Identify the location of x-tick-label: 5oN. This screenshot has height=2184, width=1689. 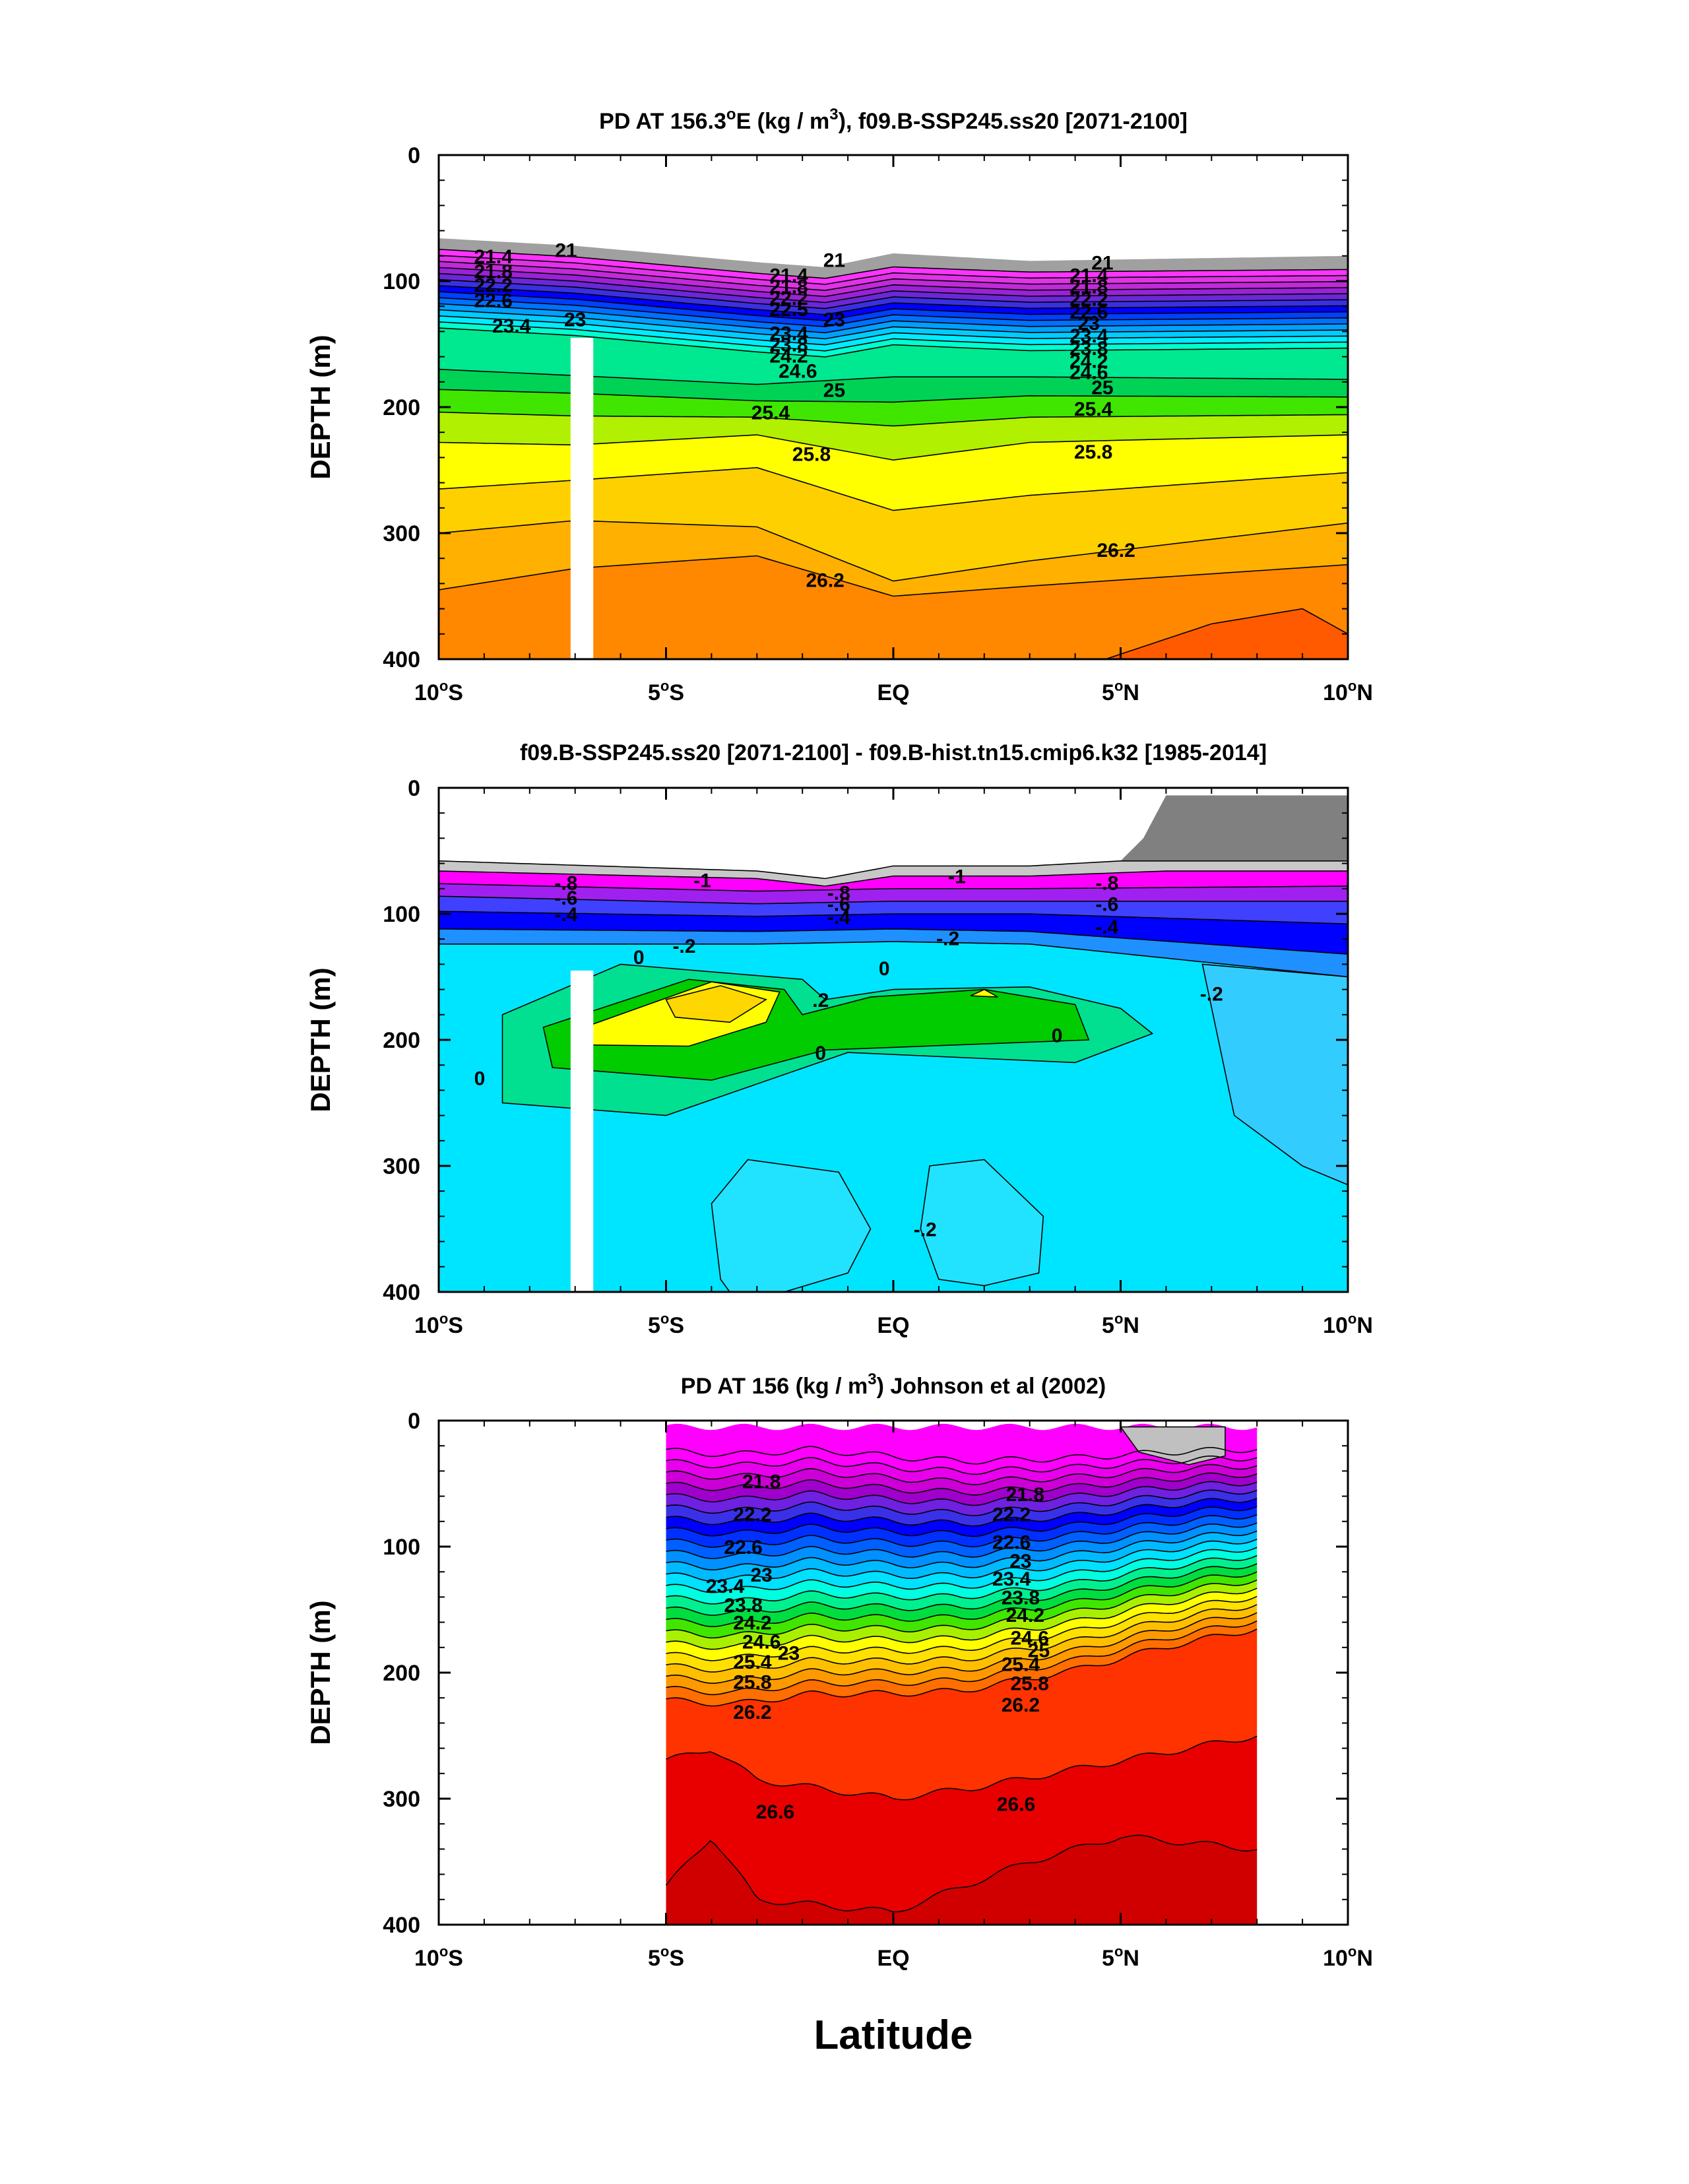
(1120, 691).